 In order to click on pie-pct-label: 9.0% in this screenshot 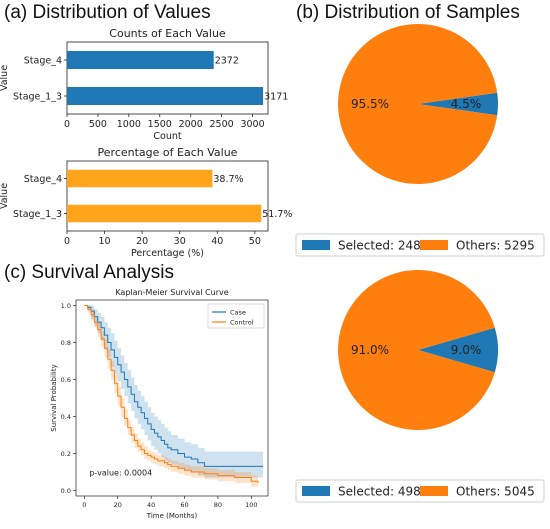, I will do `click(466, 350)`.